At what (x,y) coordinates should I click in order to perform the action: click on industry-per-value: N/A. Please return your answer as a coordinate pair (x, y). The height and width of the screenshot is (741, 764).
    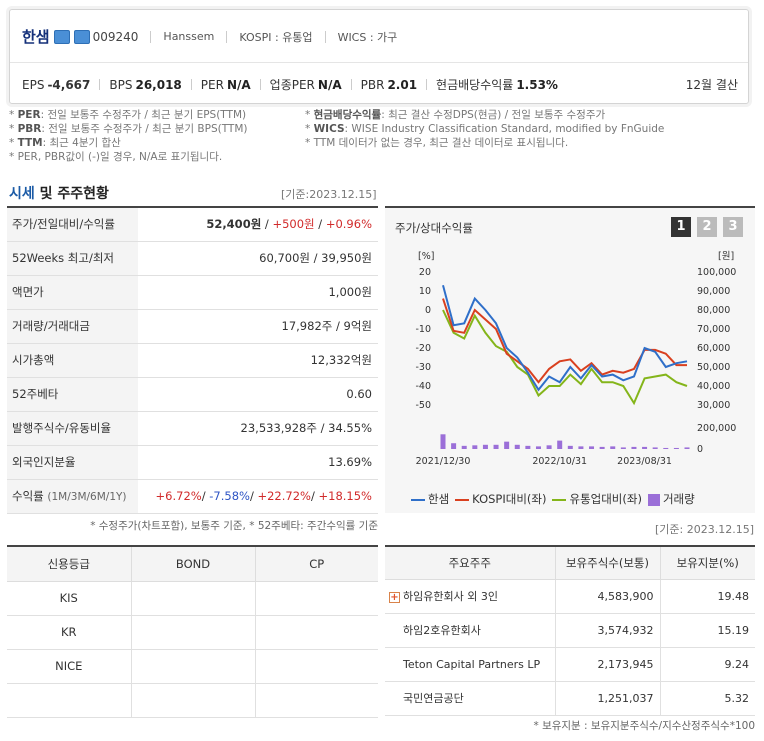
    Looking at the image, I should click on (329, 84).